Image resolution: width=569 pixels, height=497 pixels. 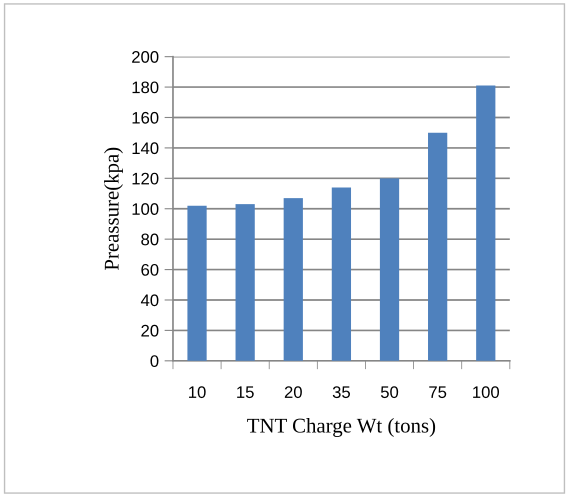 What do you see at coordinates (145, 148) in the screenshot?
I see `y-tick-label: 140` at bounding box center [145, 148].